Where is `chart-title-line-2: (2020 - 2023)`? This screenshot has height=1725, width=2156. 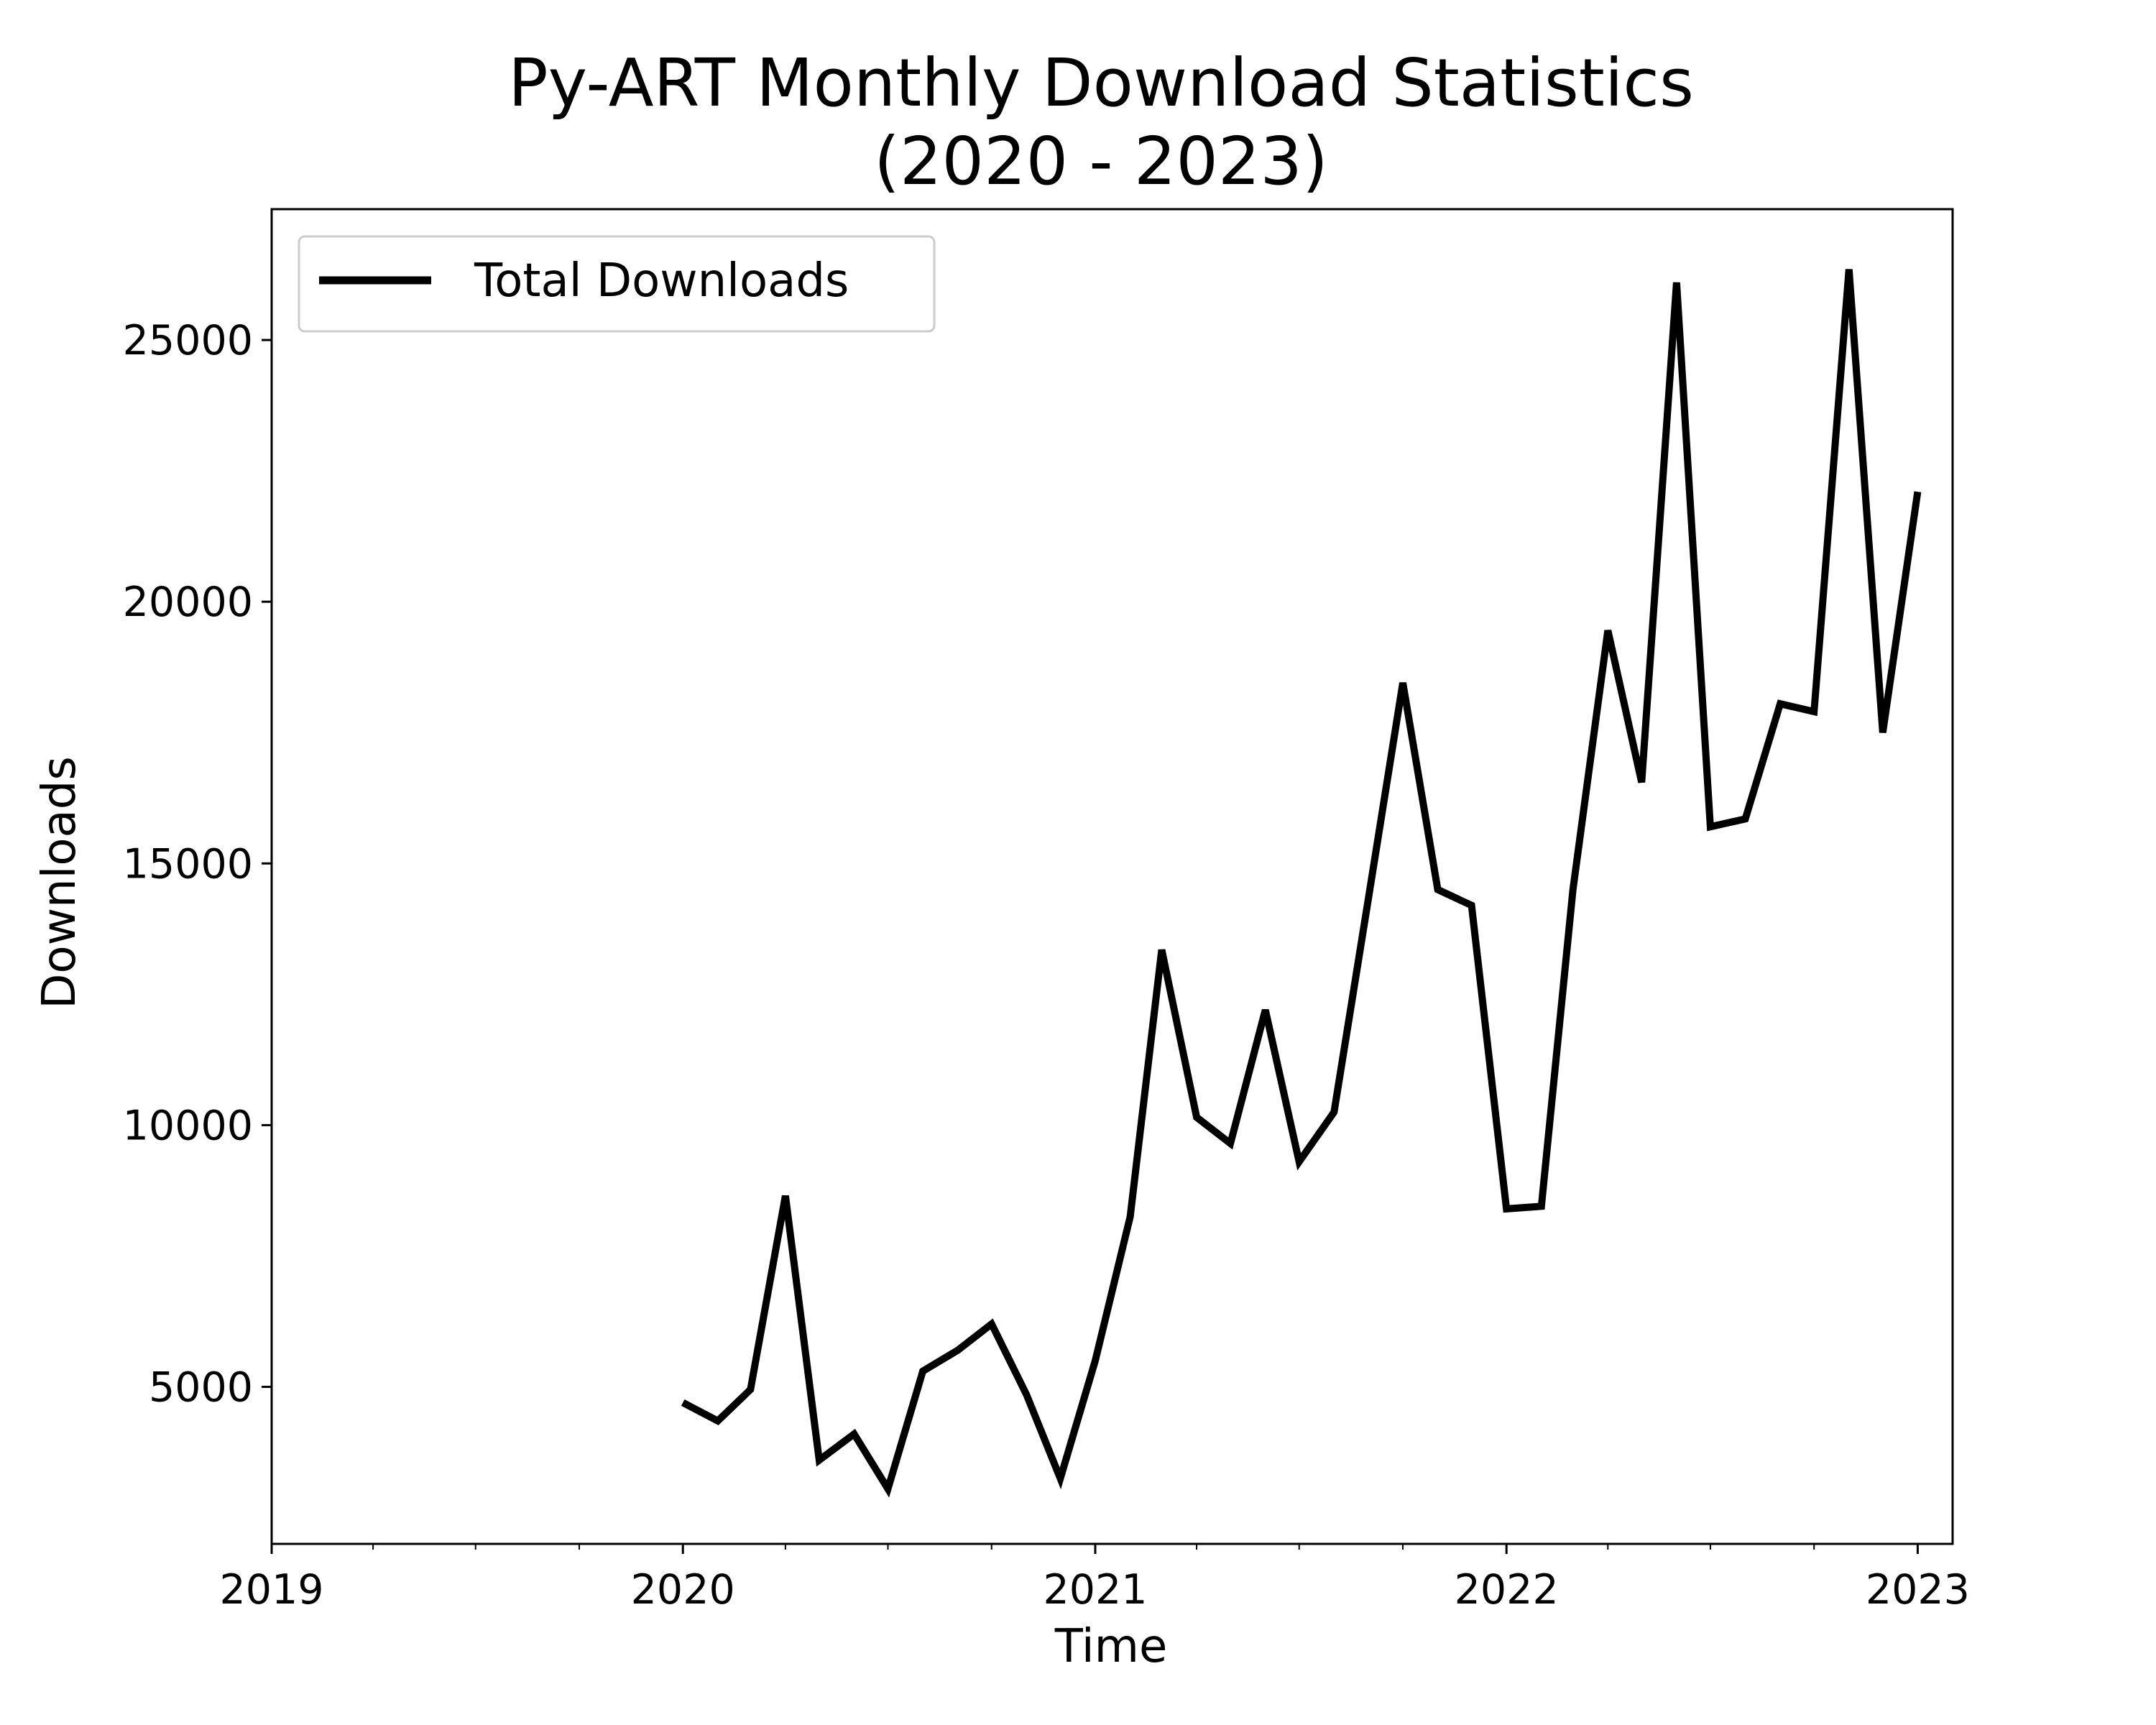 chart-title-line-2: (2020 - 2023) is located at coordinates (1101, 161).